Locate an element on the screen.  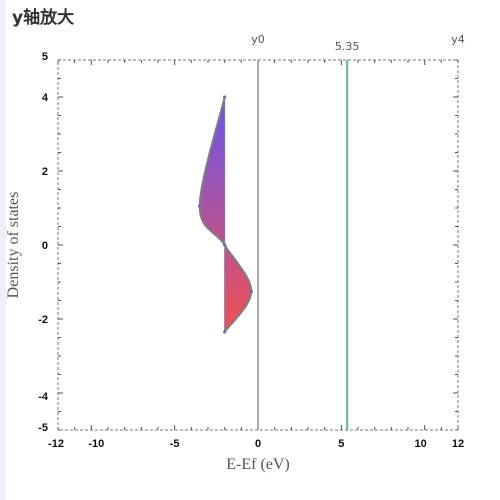
x-tick-label: -12 is located at coordinates (56, 444).